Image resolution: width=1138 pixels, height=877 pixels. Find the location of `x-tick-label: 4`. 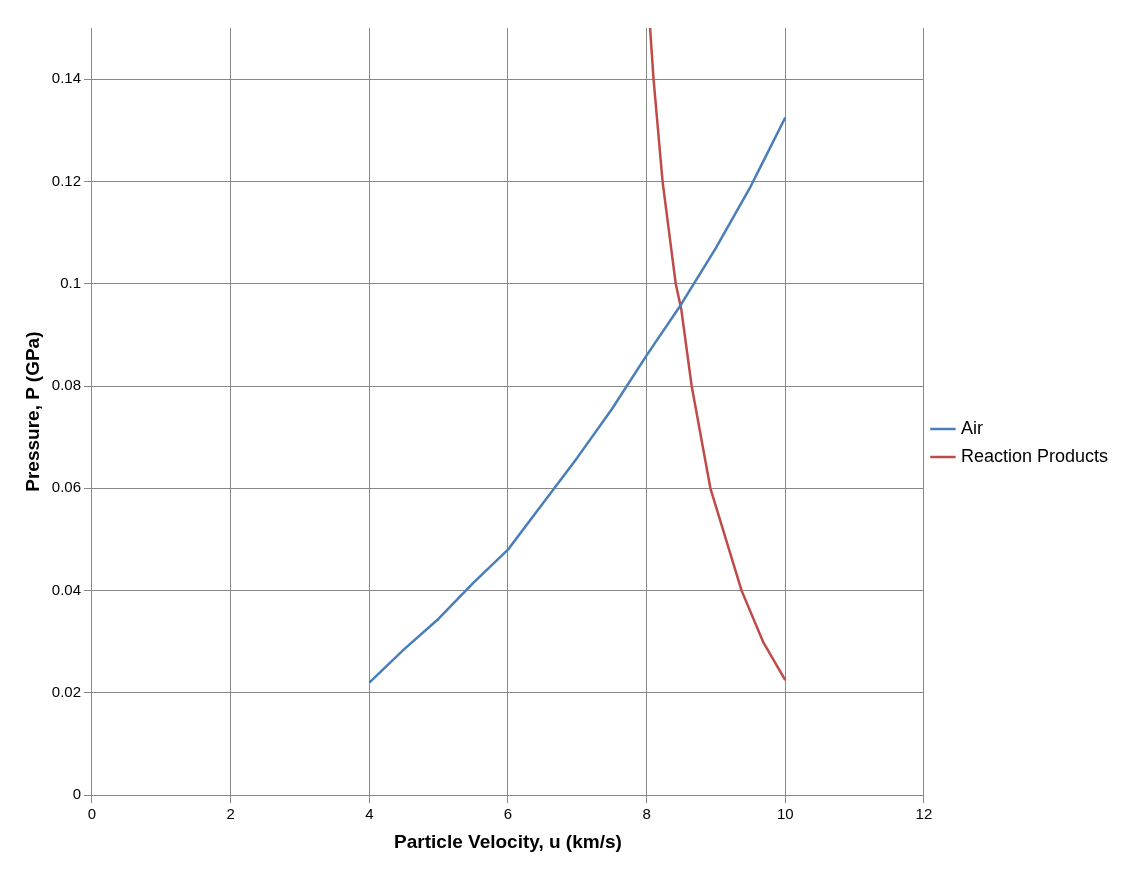

x-tick-label: 4 is located at coordinates (369, 814).